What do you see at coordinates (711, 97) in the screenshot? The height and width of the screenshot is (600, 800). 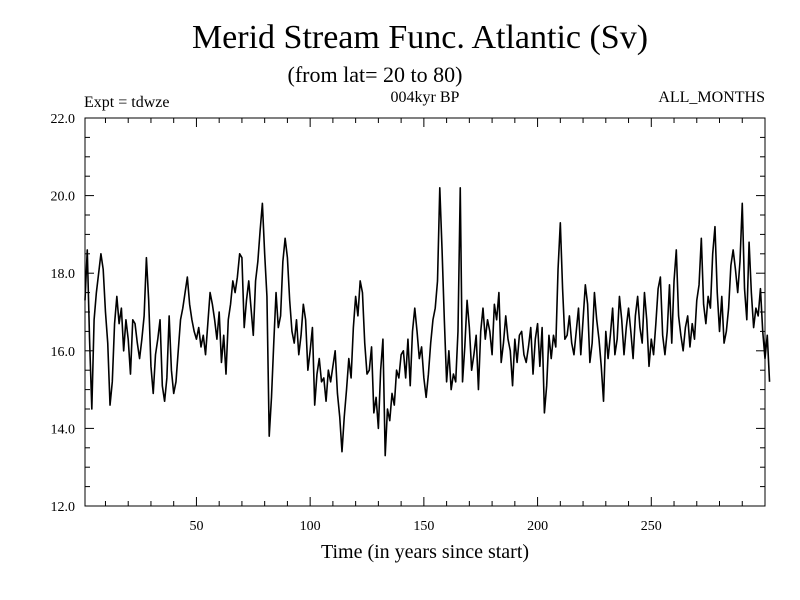 I see `annotation-right: ALL_MONTHS` at bounding box center [711, 97].